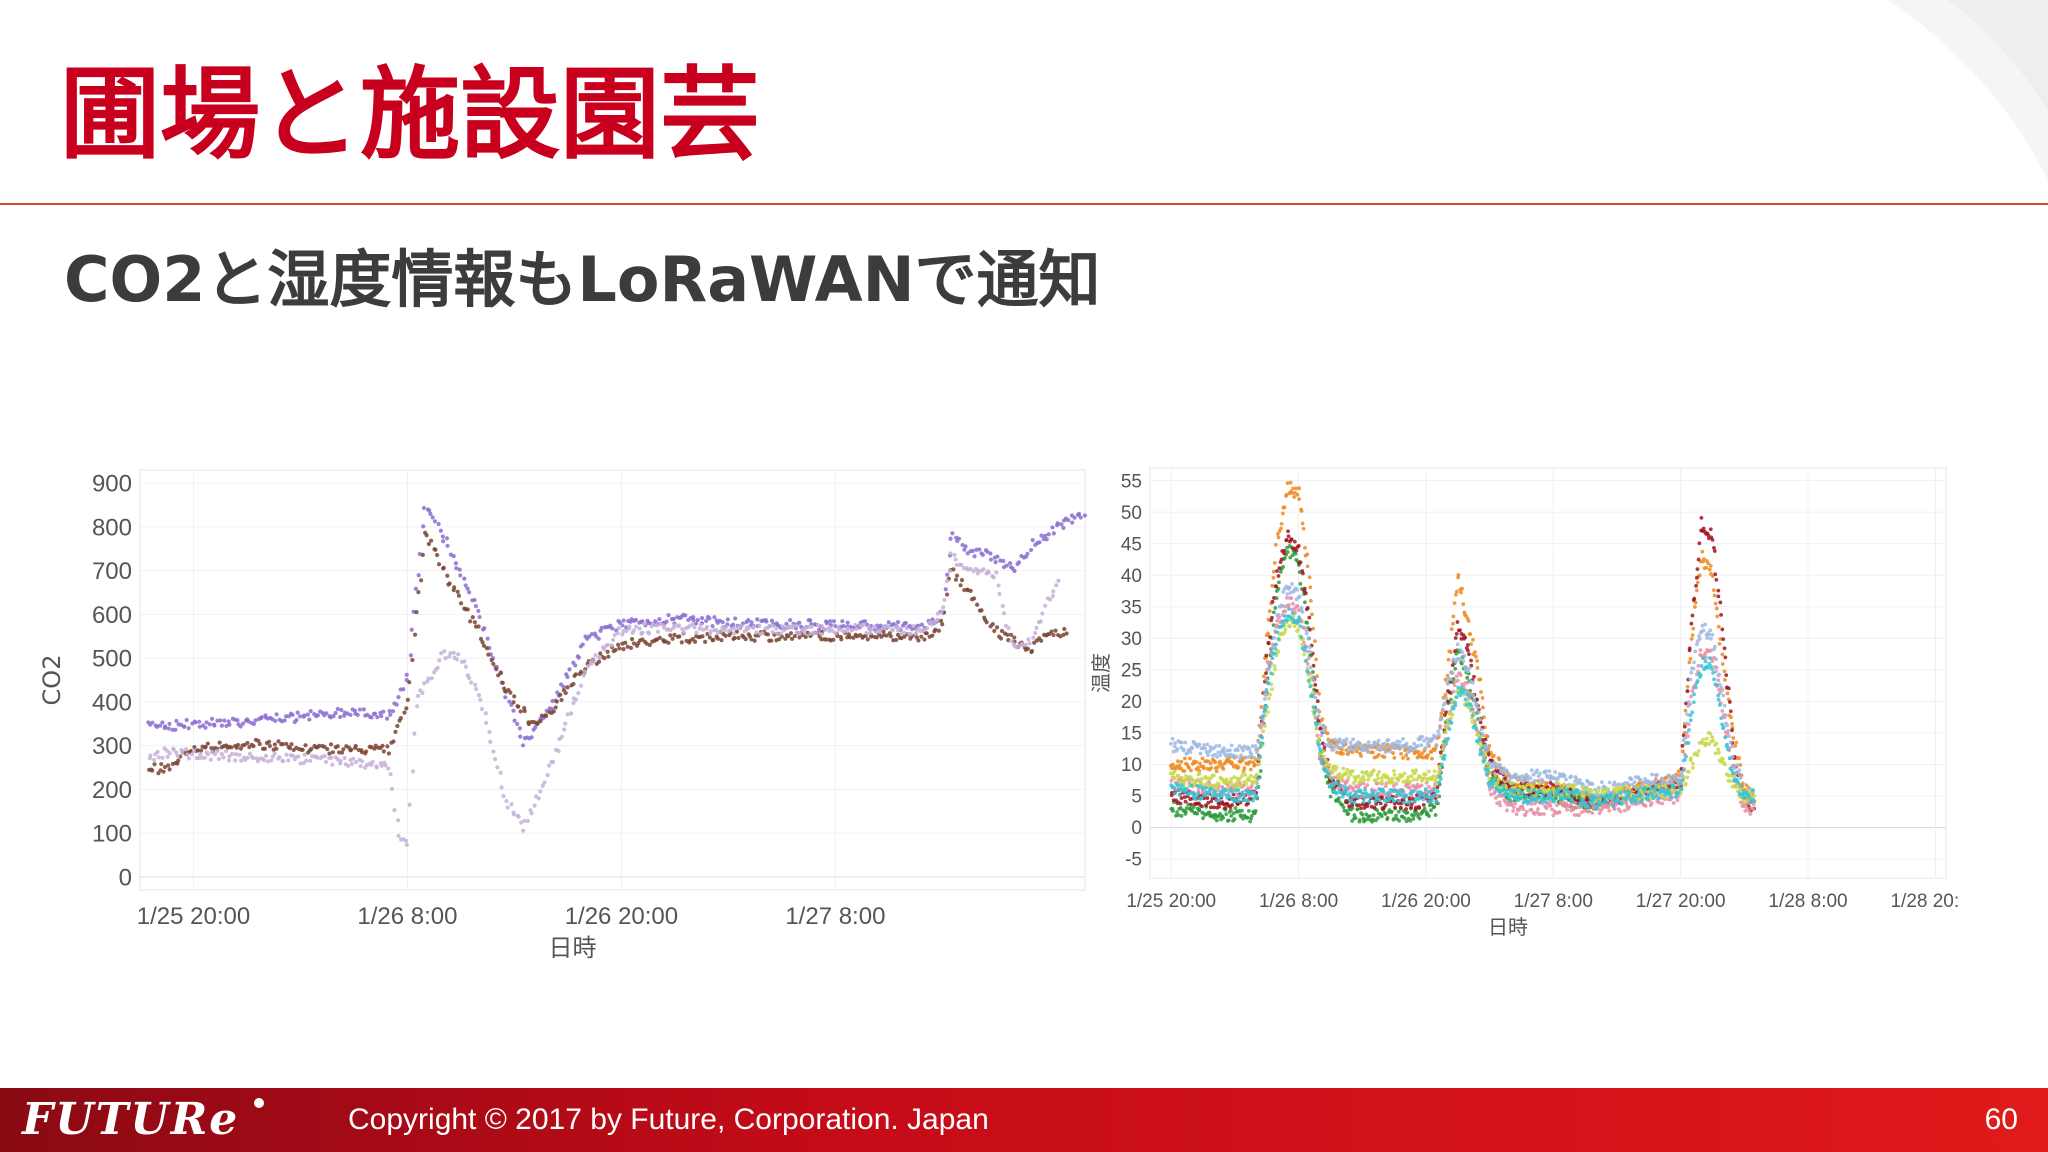  What do you see at coordinates (1131, 544) in the screenshot?
I see `y-tick-label: 45` at bounding box center [1131, 544].